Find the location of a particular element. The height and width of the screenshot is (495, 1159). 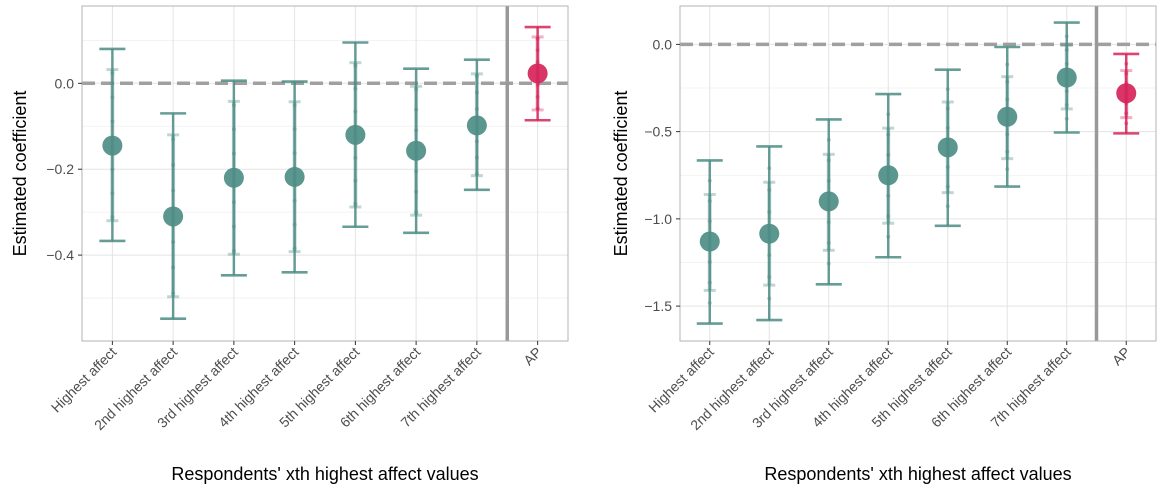

y-tick-label: −1.0 is located at coordinates (658, 219).